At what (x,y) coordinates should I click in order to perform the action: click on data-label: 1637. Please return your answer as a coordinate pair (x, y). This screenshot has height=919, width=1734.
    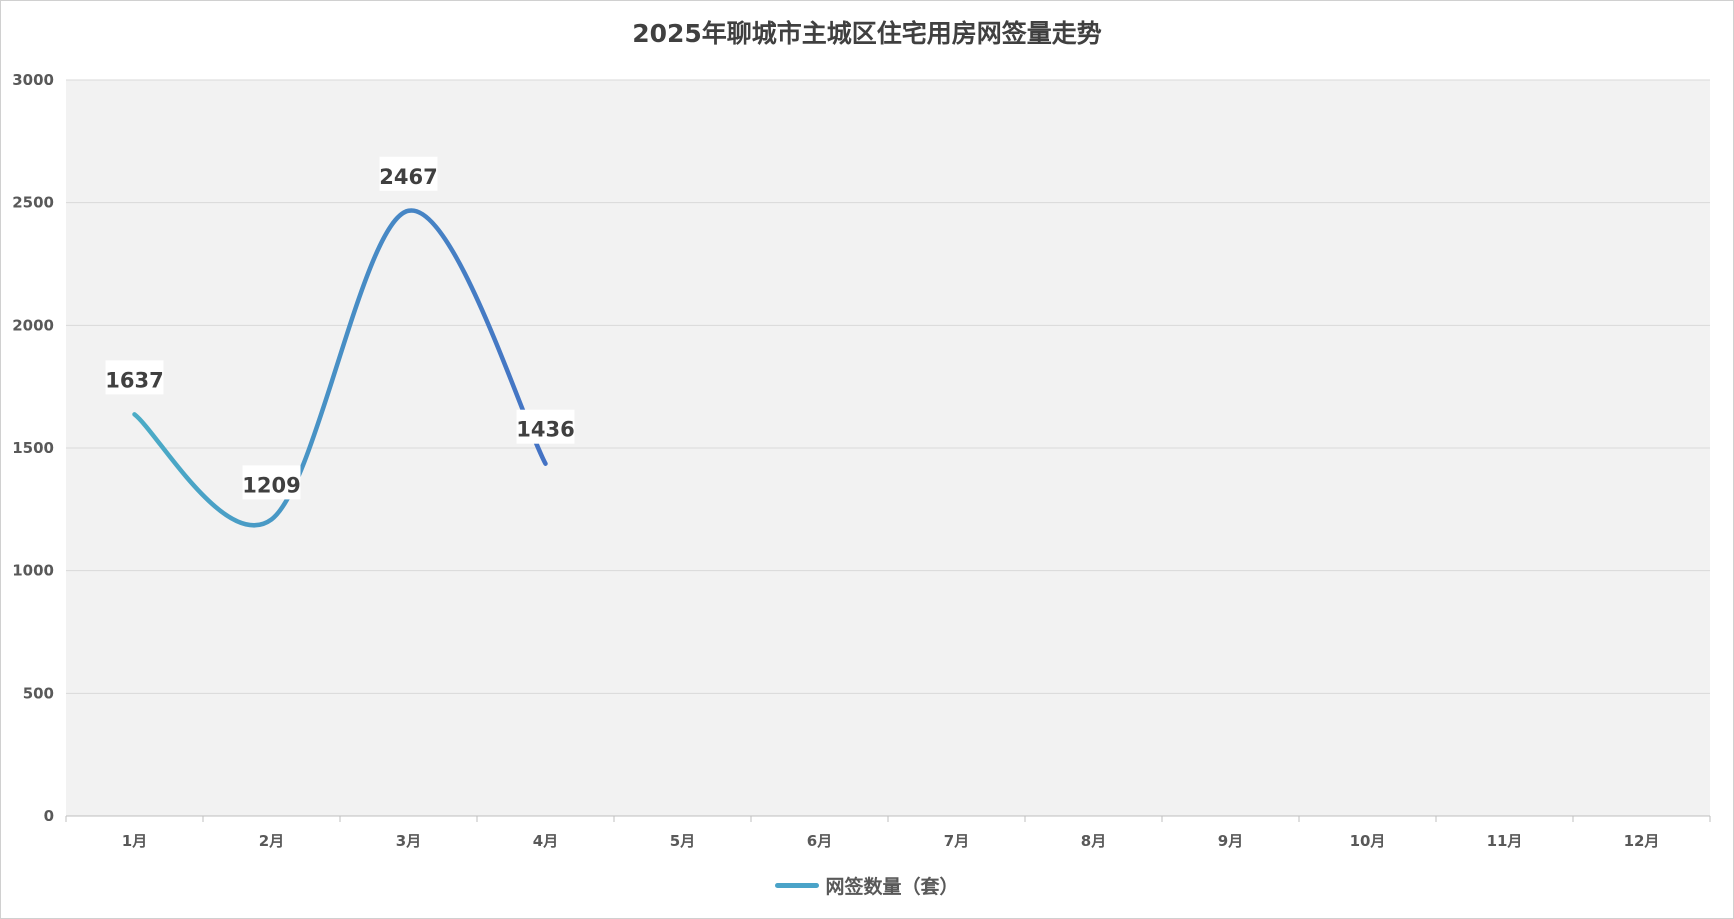
    Looking at the image, I should click on (134, 377).